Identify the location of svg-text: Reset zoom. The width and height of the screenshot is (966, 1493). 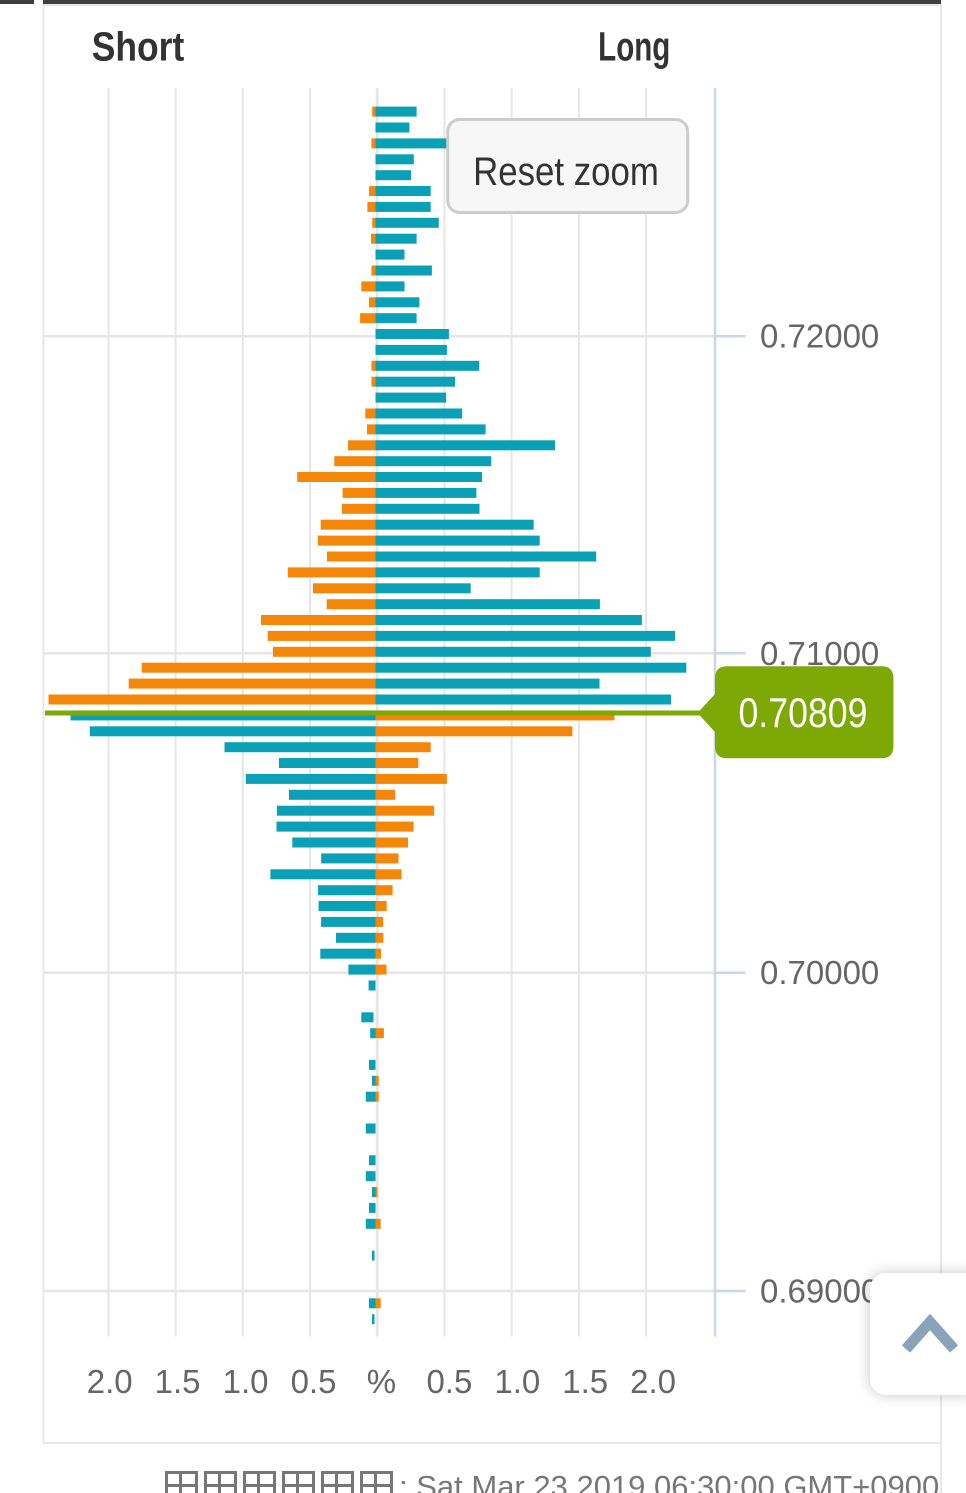
(566, 171).